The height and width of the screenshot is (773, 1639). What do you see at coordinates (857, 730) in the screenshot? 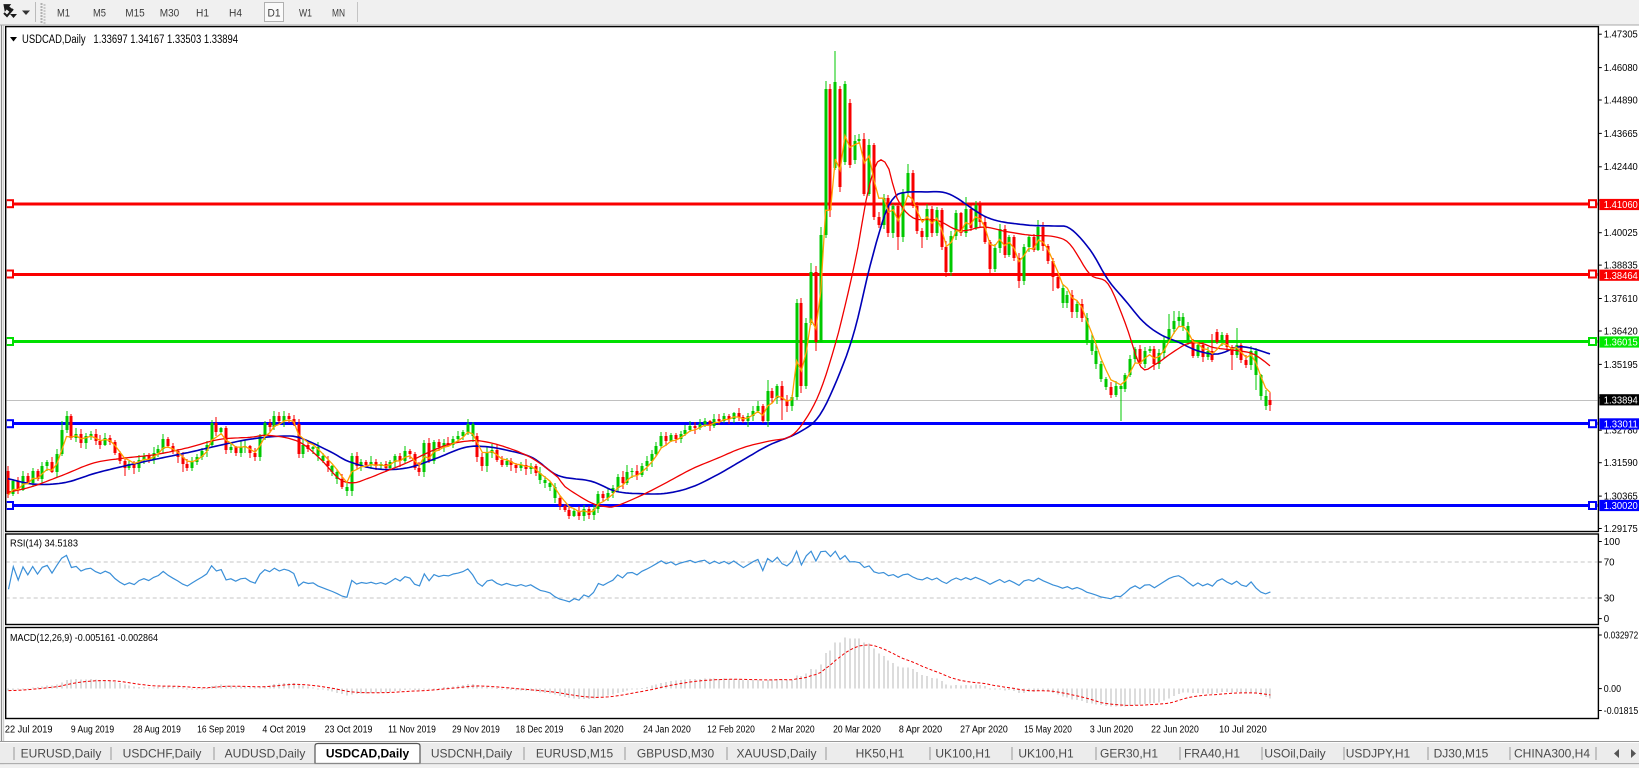
I see `svg-text: 20 Mar 2020` at bounding box center [857, 730].